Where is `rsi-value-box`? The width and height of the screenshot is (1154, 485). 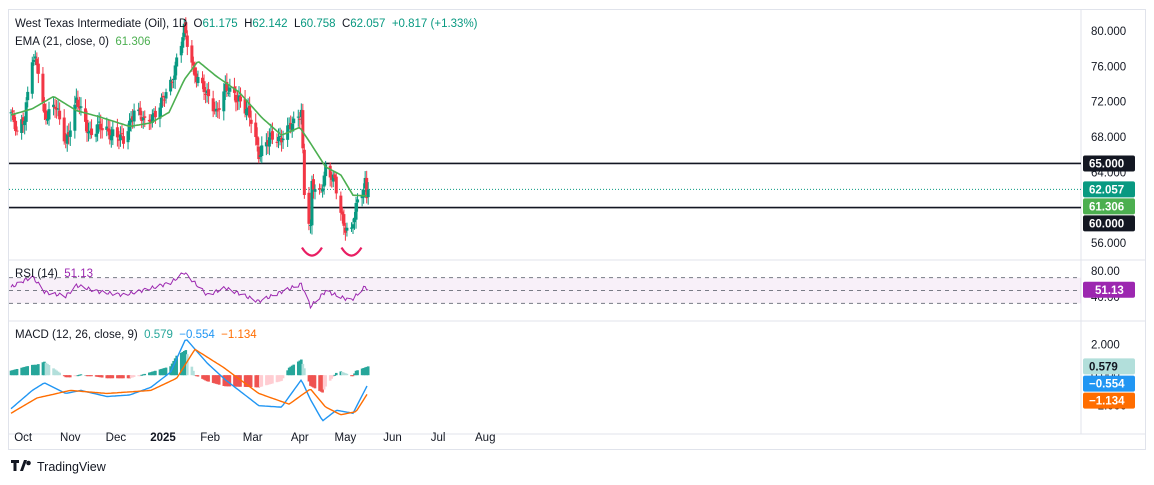
rsi-value-box is located at coordinates (1109, 289).